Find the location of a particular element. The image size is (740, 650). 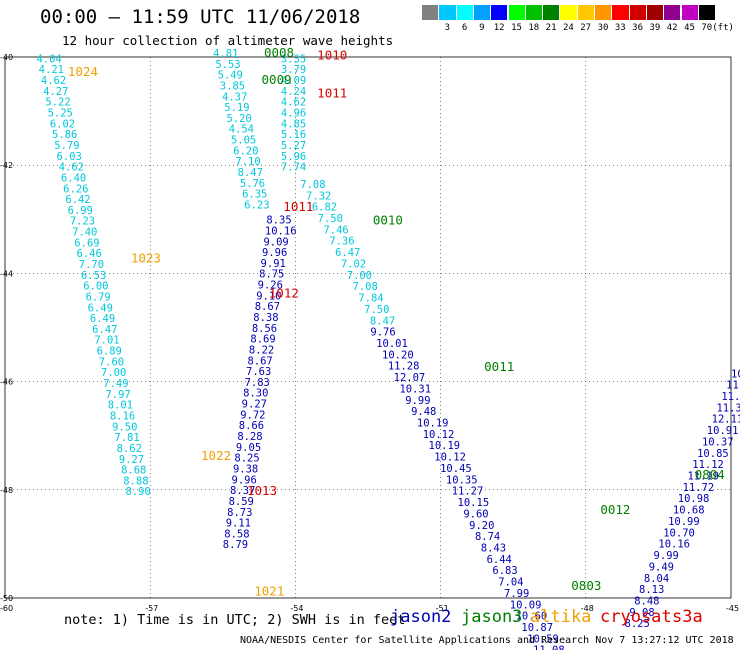

wave-height-value: 9.60 is located at coordinates (475, 514).